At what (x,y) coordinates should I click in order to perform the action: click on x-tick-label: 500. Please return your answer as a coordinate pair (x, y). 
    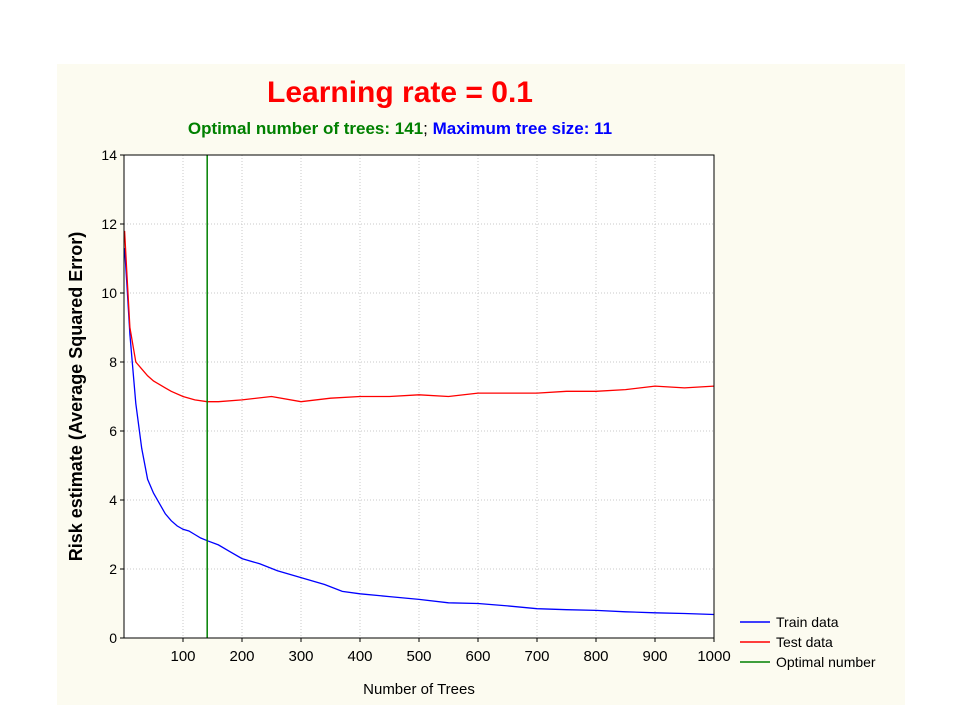
    Looking at the image, I should click on (418, 656).